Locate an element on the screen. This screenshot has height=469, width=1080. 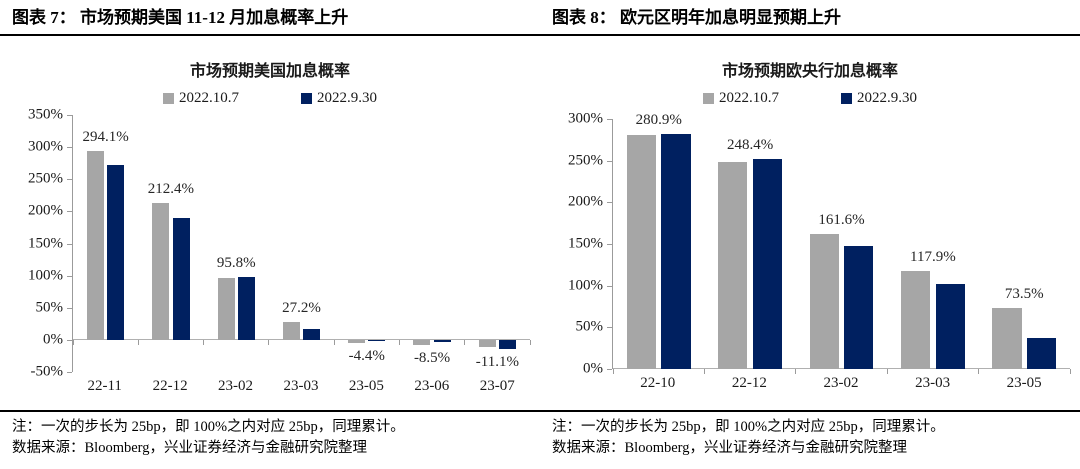
data-label: 248.4% is located at coordinates (750, 145).